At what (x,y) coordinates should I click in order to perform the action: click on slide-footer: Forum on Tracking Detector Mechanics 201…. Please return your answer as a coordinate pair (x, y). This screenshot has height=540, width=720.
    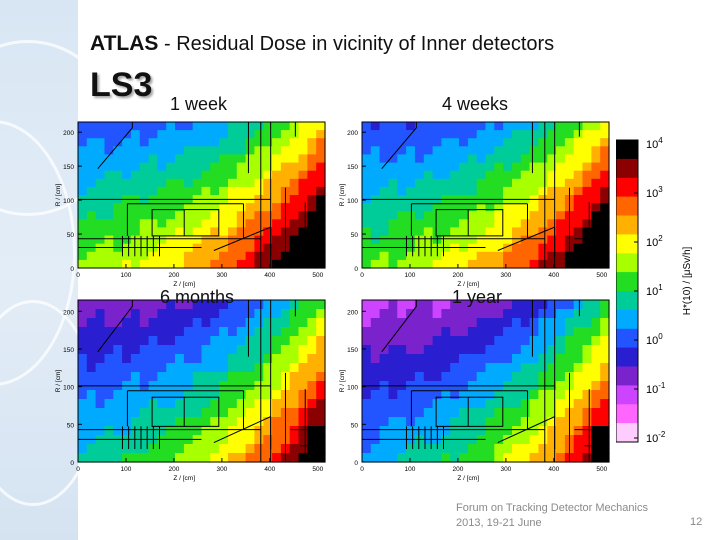
    Looking at the image, I should click on (552, 516).